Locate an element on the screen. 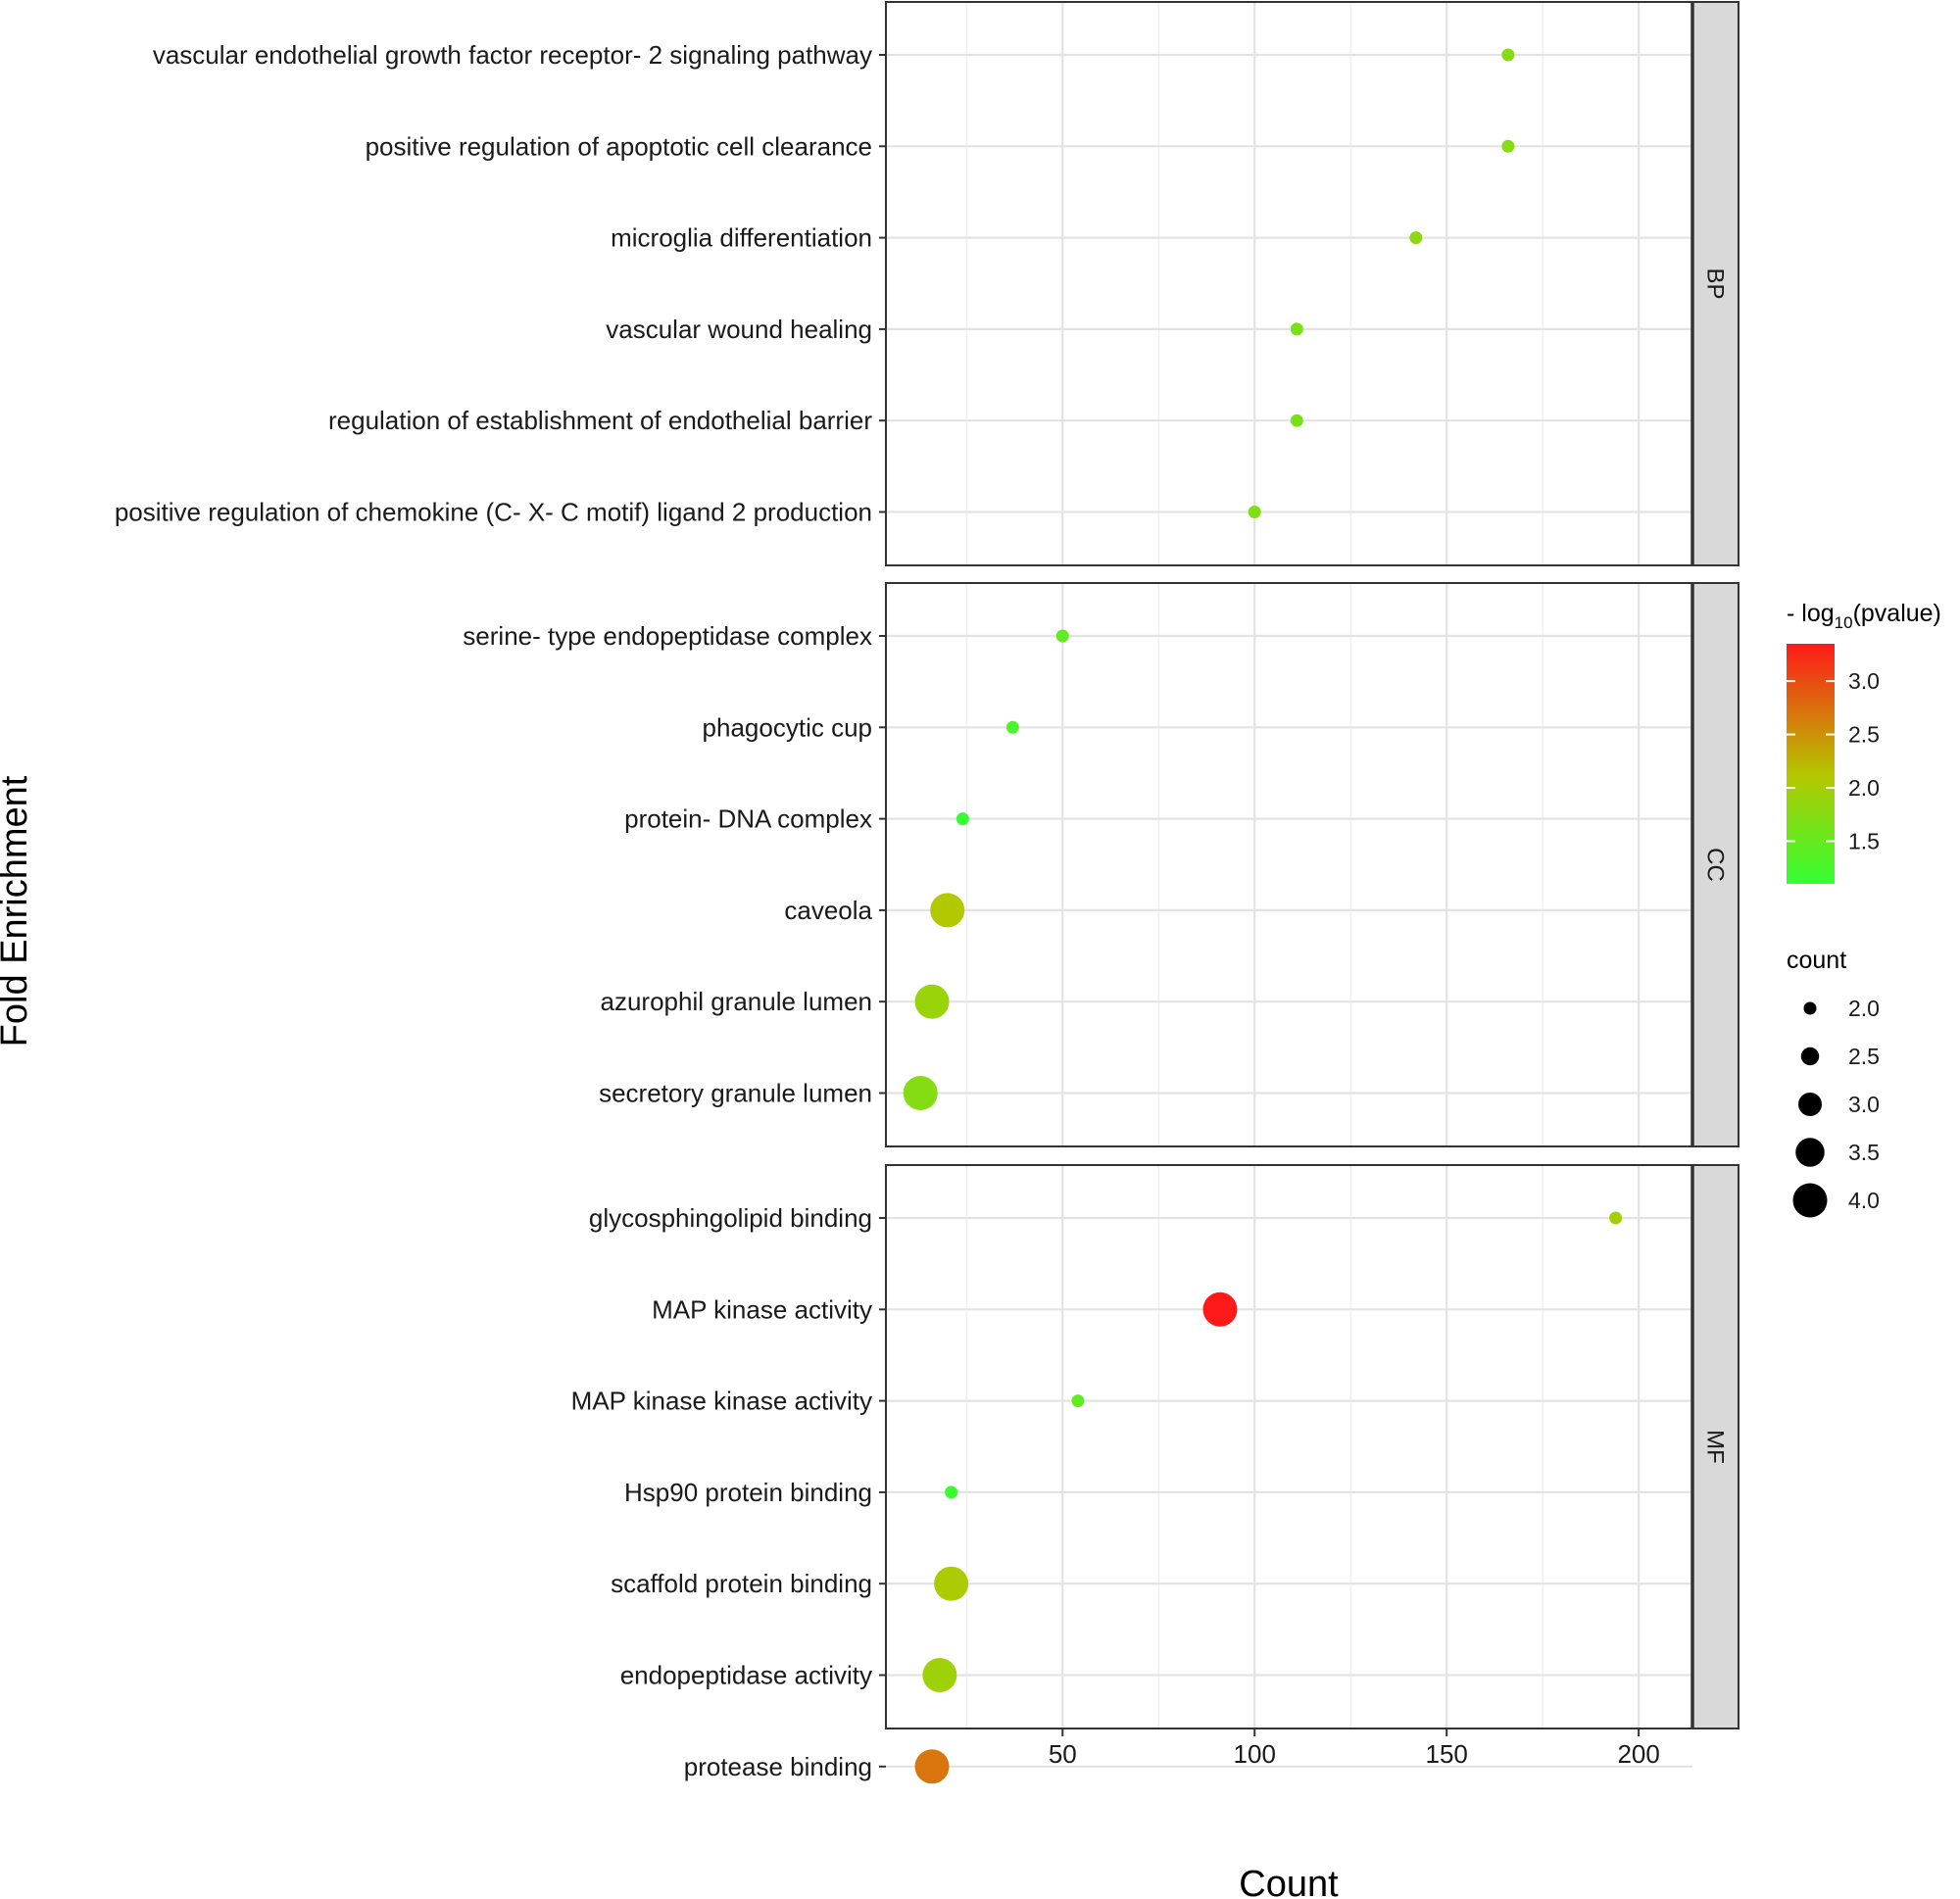  term-label: protease binding is located at coordinates (778, 1766).